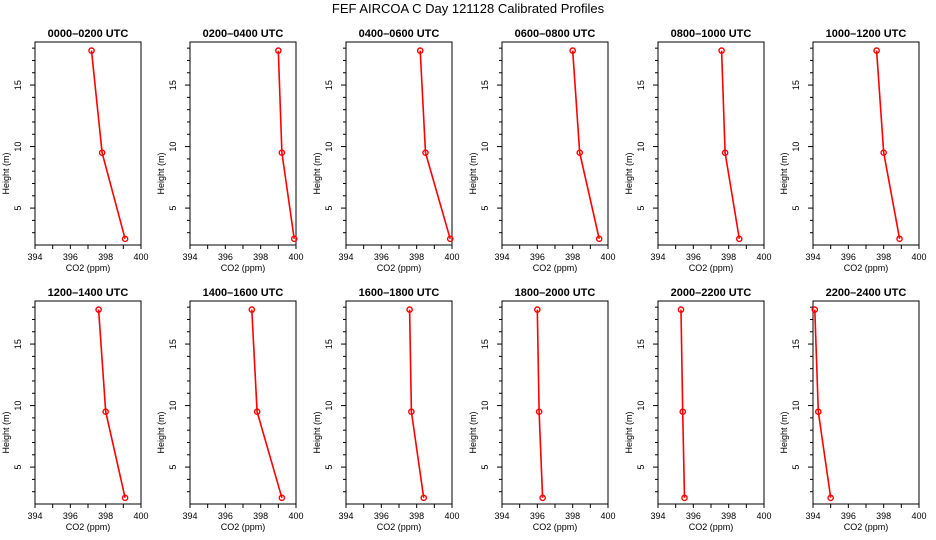 This screenshot has width=936, height=540. What do you see at coordinates (88, 34) in the screenshot?
I see `panel-title: 0000–0200 UTC` at bounding box center [88, 34].